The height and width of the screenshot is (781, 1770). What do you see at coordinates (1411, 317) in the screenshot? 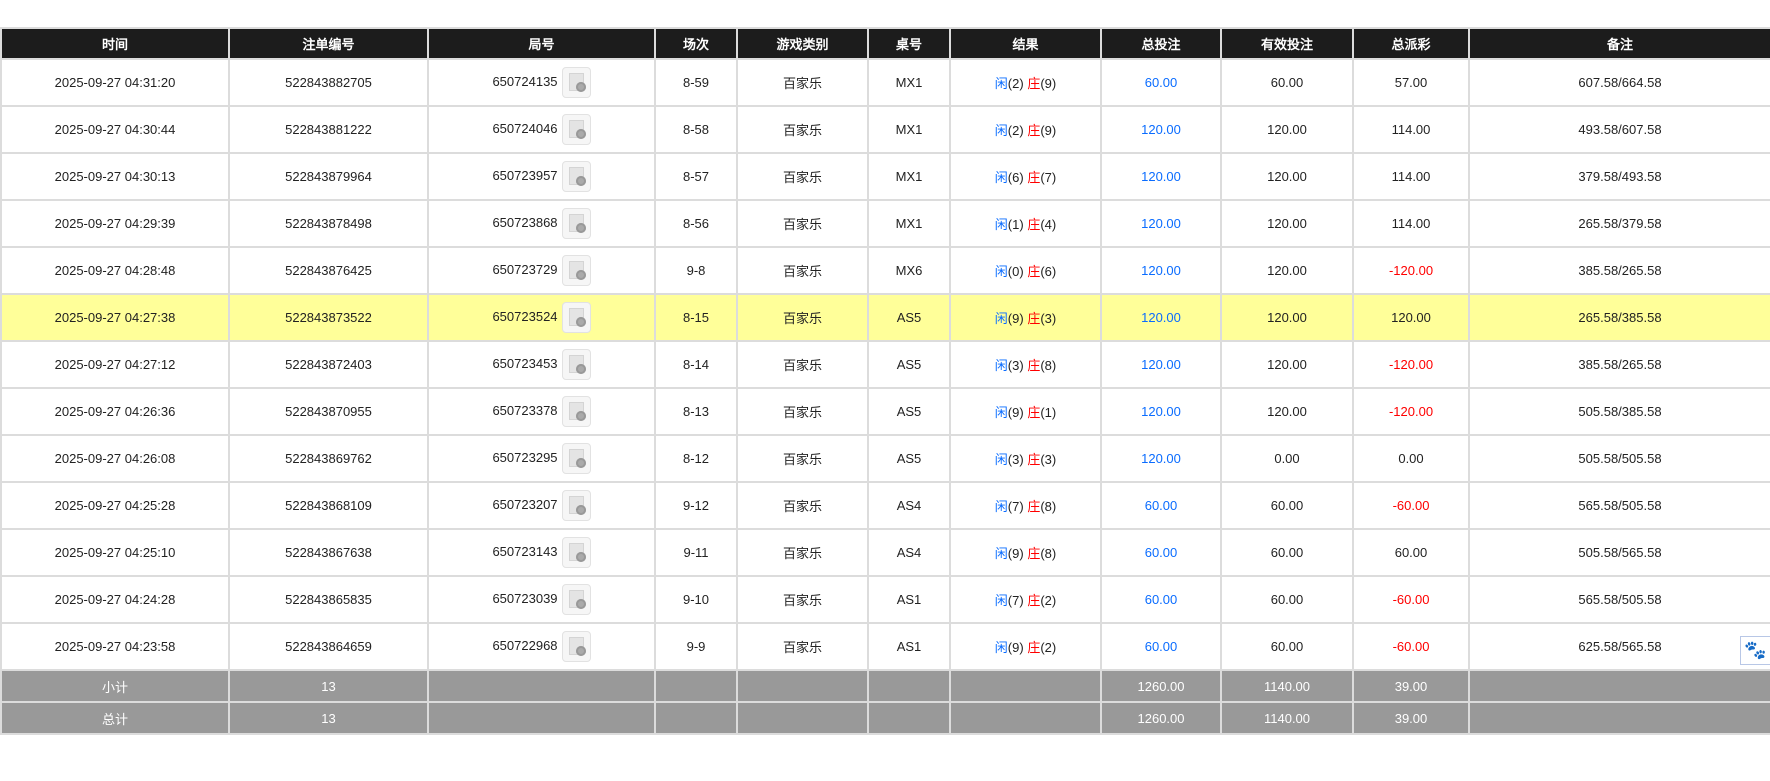
I see `payout-cell: 120.00` at bounding box center [1411, 317].